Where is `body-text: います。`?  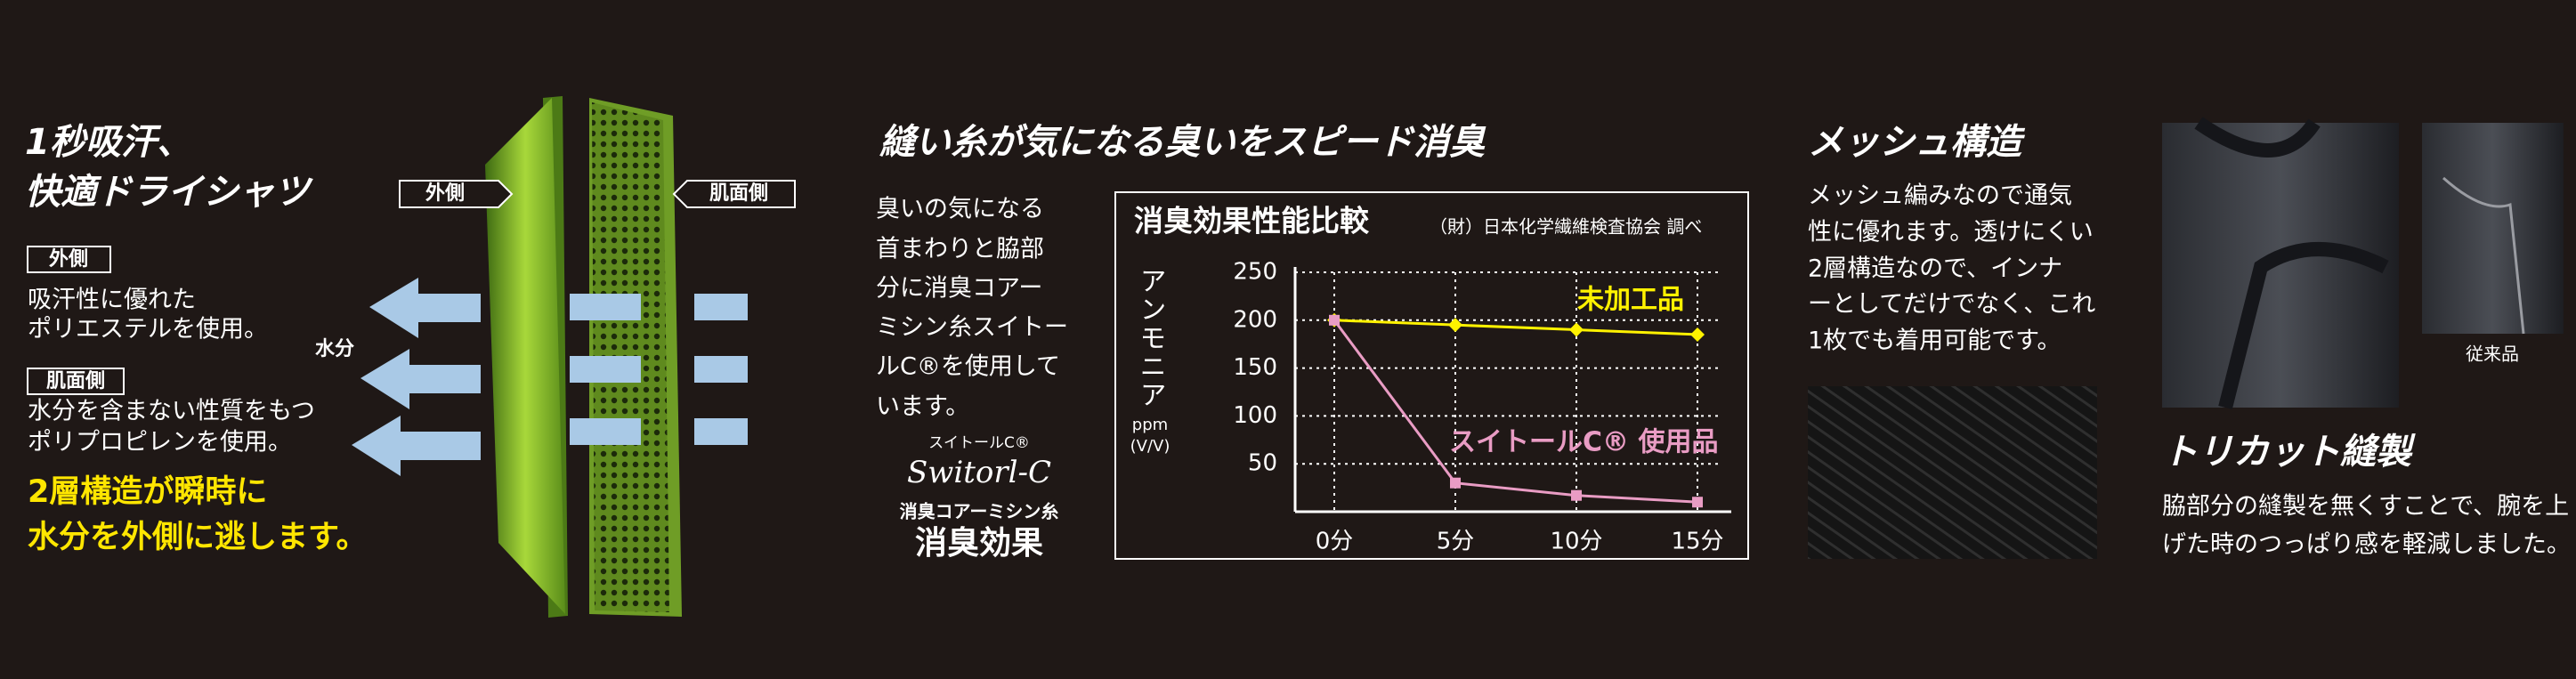
body-text: います。 is located at coordinates (923, 407).